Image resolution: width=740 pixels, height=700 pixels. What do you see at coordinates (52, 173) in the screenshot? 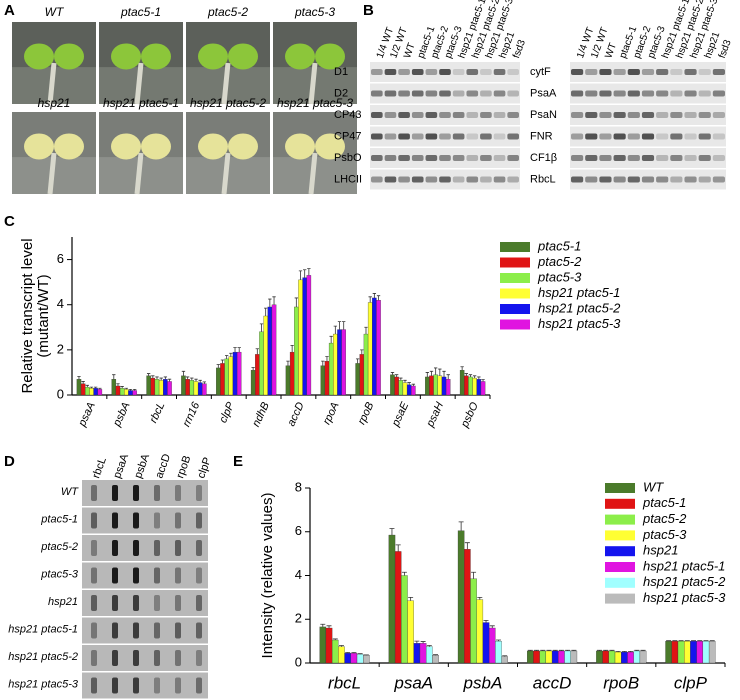
I see `seedling-stem` at bounding box center [52, 173].